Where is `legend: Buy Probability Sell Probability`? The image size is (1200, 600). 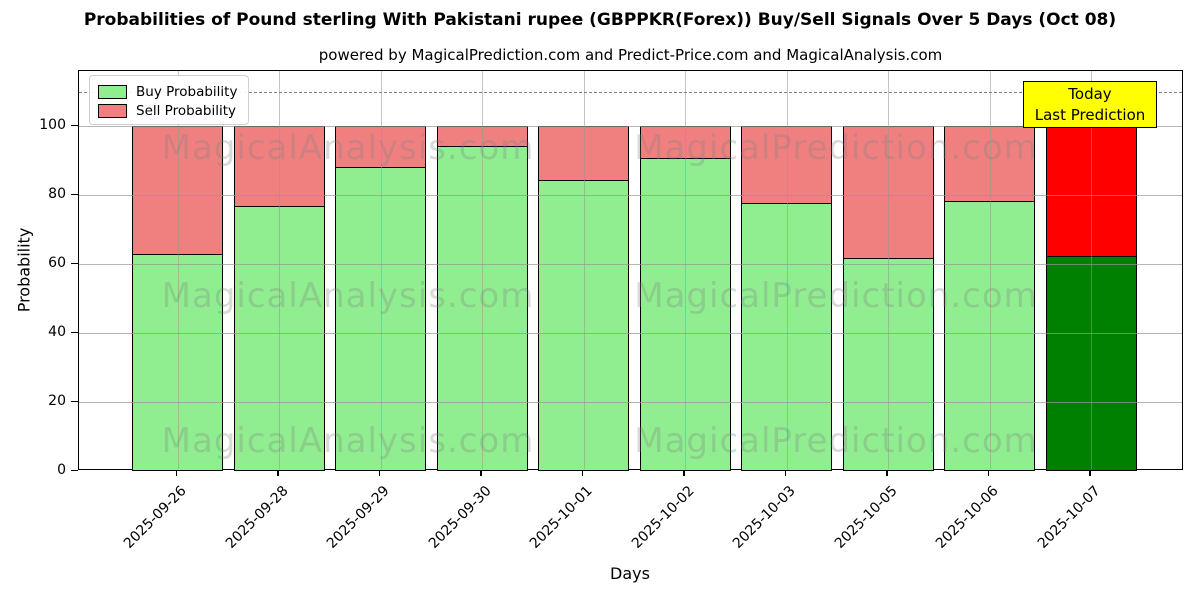 legend: Buy Probability Sell Probability is located at coordinates (169, 100).